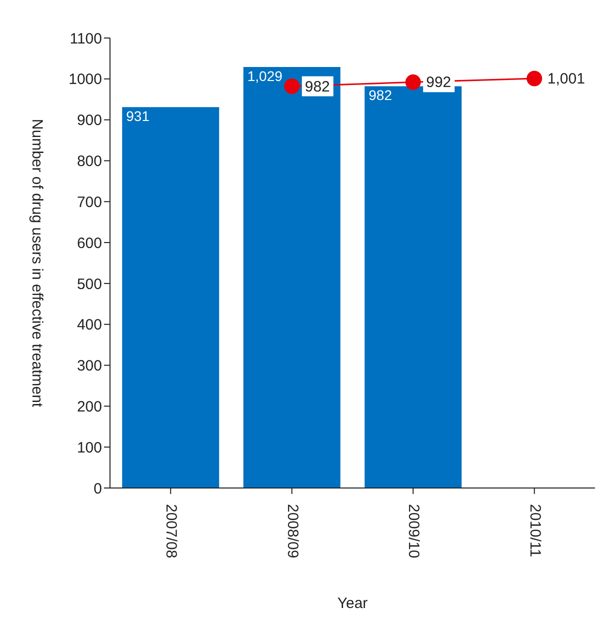 The image size is (611, 641). I want to click on x-axis-title: Year, so click(352, 603).